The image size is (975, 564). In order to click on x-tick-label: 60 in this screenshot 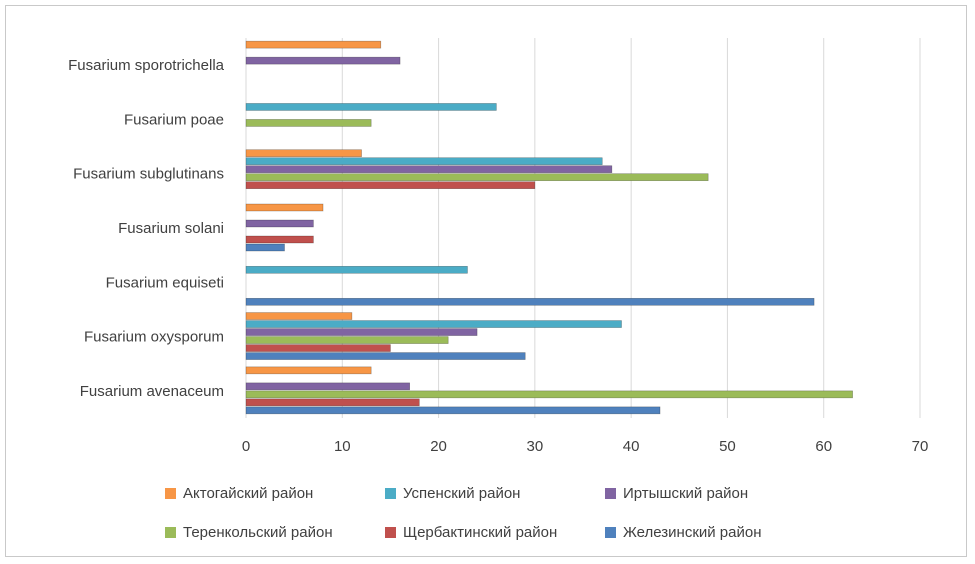, I will do `click(823, 446)`.